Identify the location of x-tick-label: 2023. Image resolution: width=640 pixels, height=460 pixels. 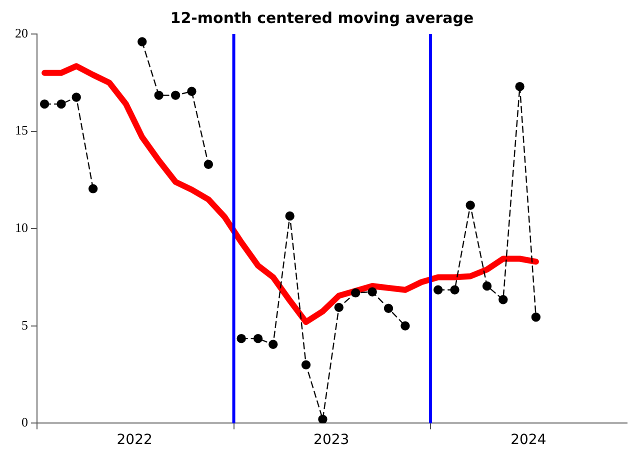
(332, 440).